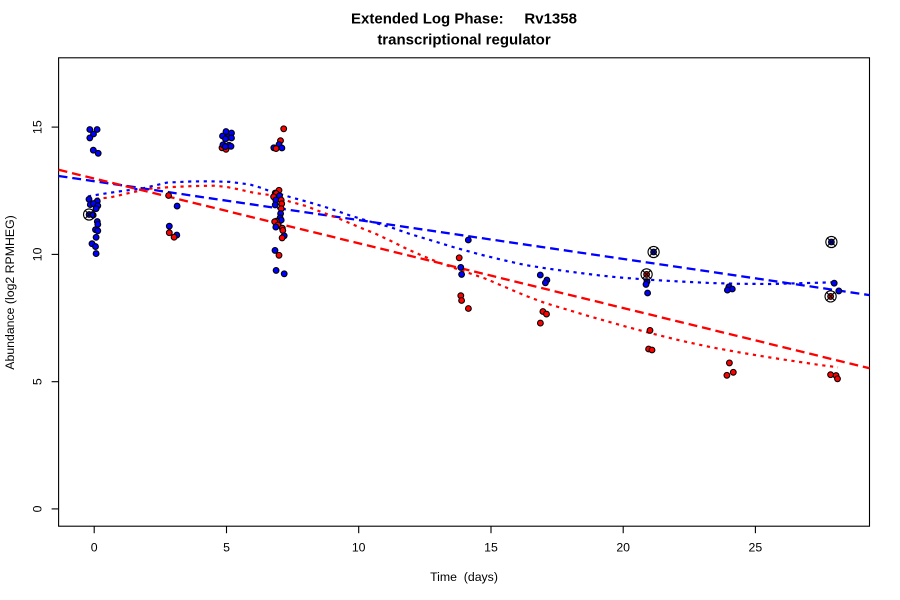 The width and height of the screenshot is (900, 600). I want to click on svg-text: 25, so click(756, 548).